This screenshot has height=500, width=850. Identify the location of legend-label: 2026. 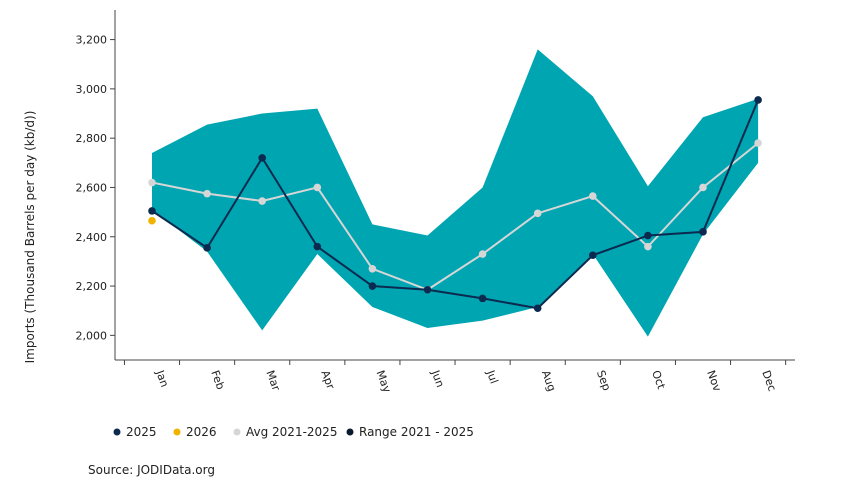
(201, 432).